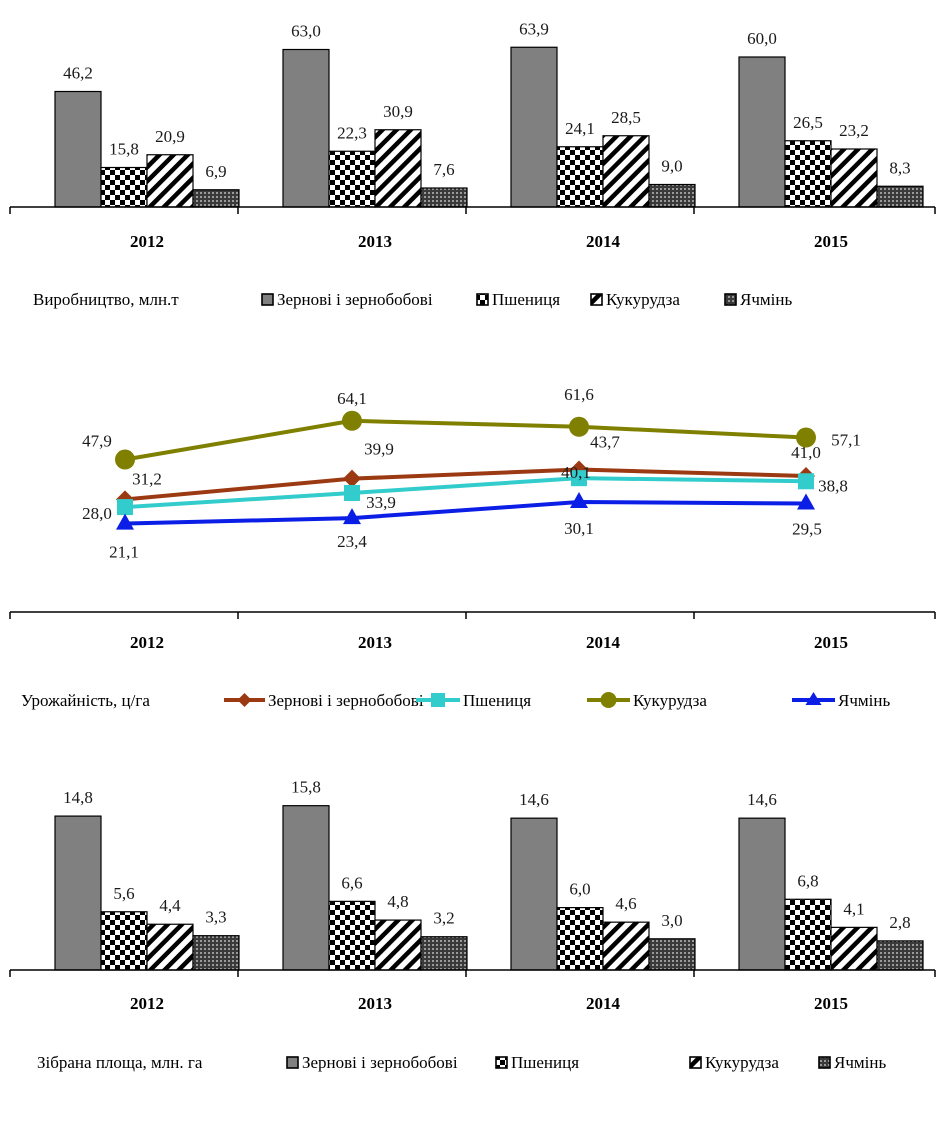 The height and width of the screenshot is (1131, 945). What do you see at coordinates (147, 1003) in the screenshot?
I see `x-tick-label: 2012` at bounding box center [147, 1003].